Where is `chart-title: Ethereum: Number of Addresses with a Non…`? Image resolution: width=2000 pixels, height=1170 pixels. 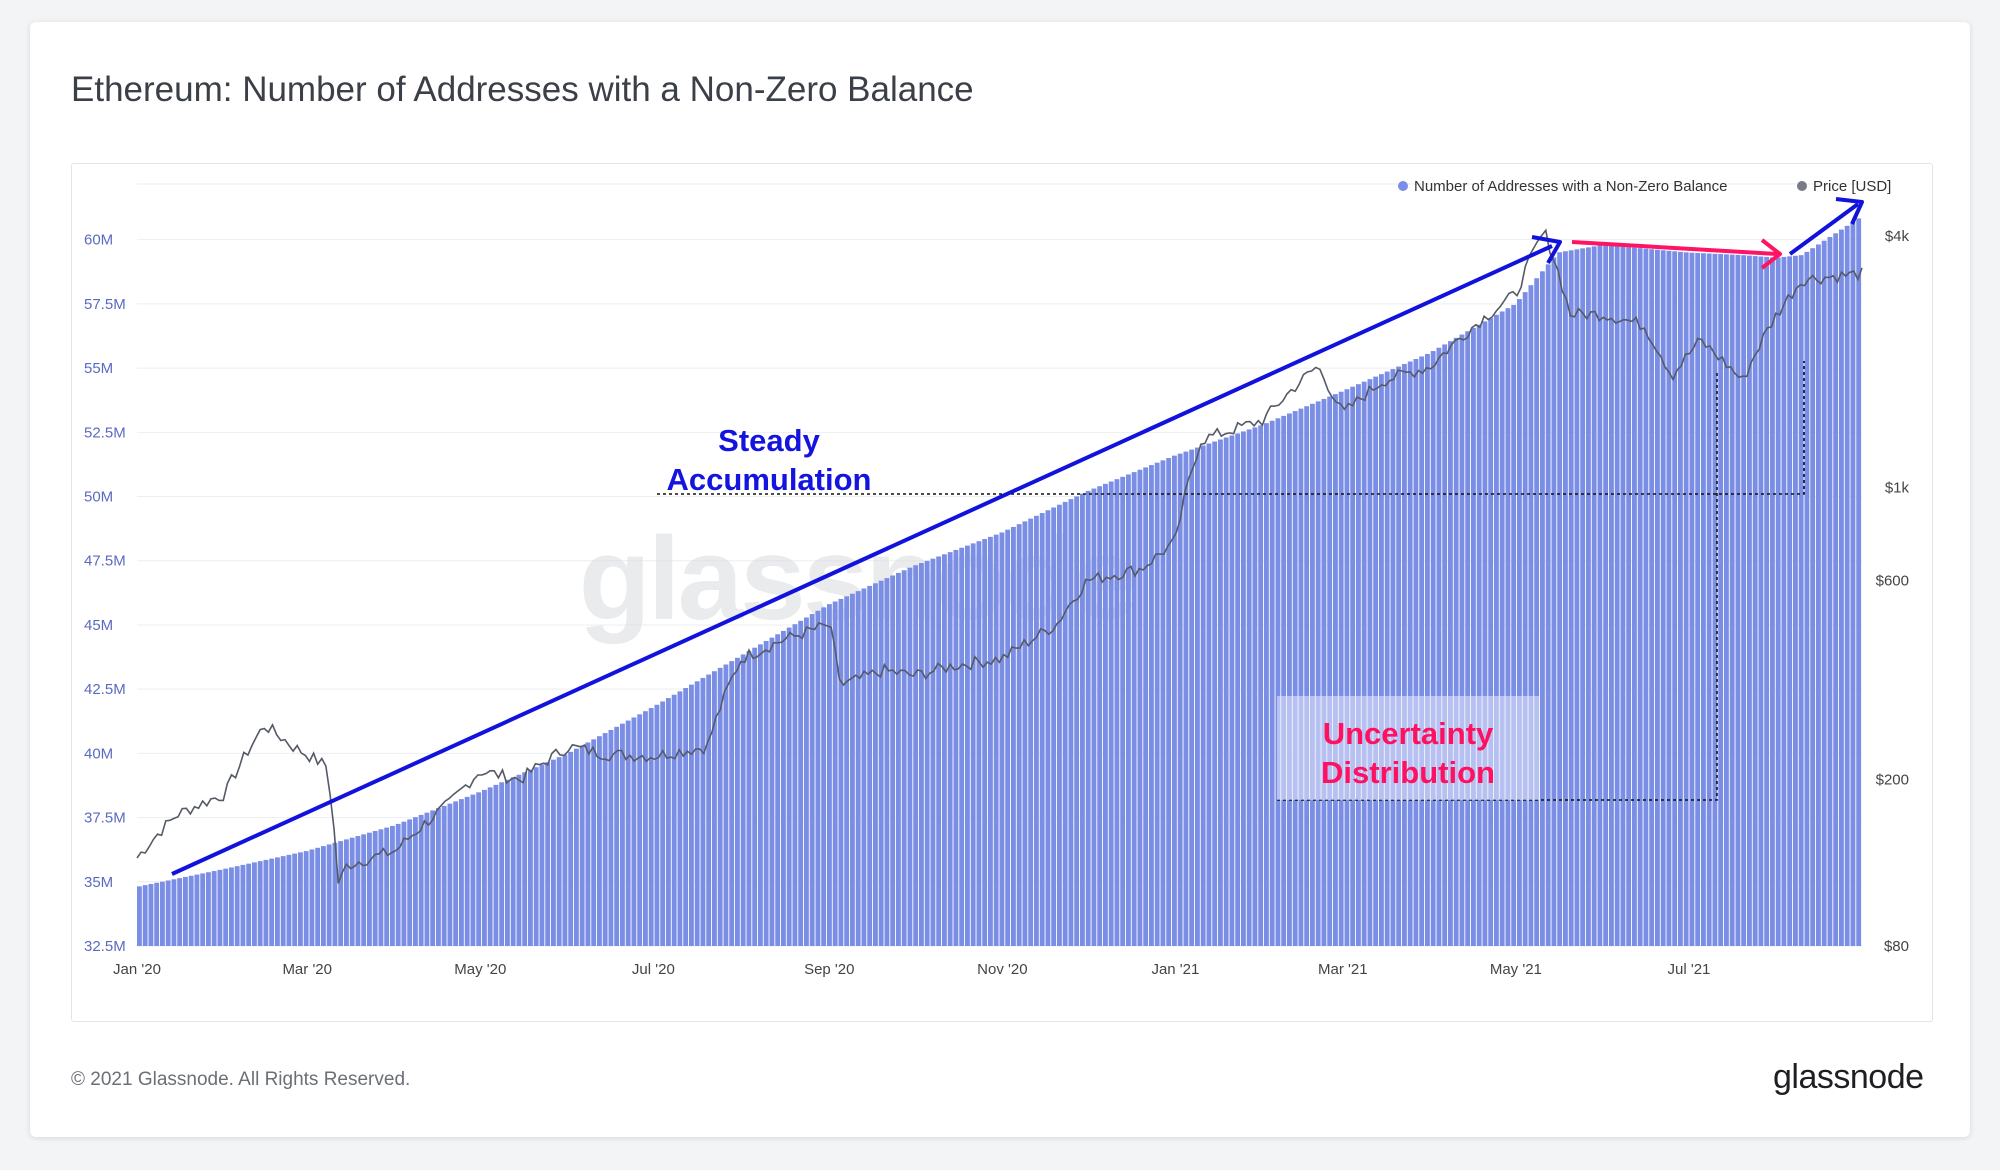 chart-title: Ethereum: Number of Addresses with a Non… is located at coordinates (522, 89).